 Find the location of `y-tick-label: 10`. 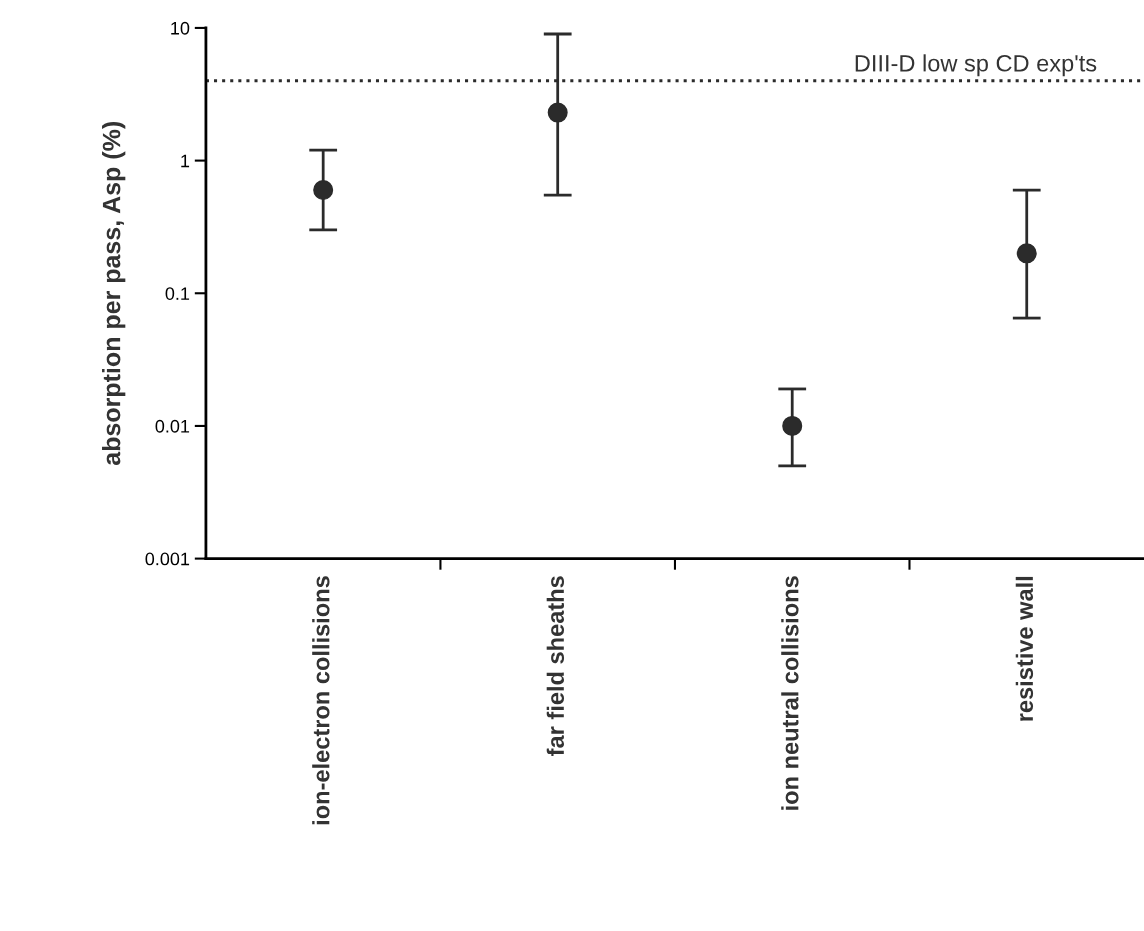

y-tick-label: 10 is located at coordinates (180, 28).